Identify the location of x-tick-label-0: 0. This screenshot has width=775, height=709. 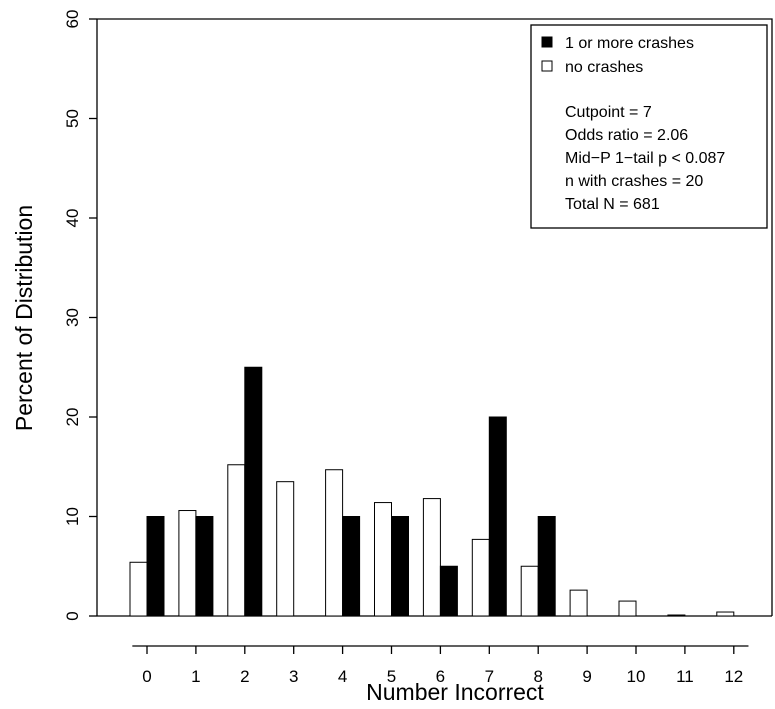
(146, 676).